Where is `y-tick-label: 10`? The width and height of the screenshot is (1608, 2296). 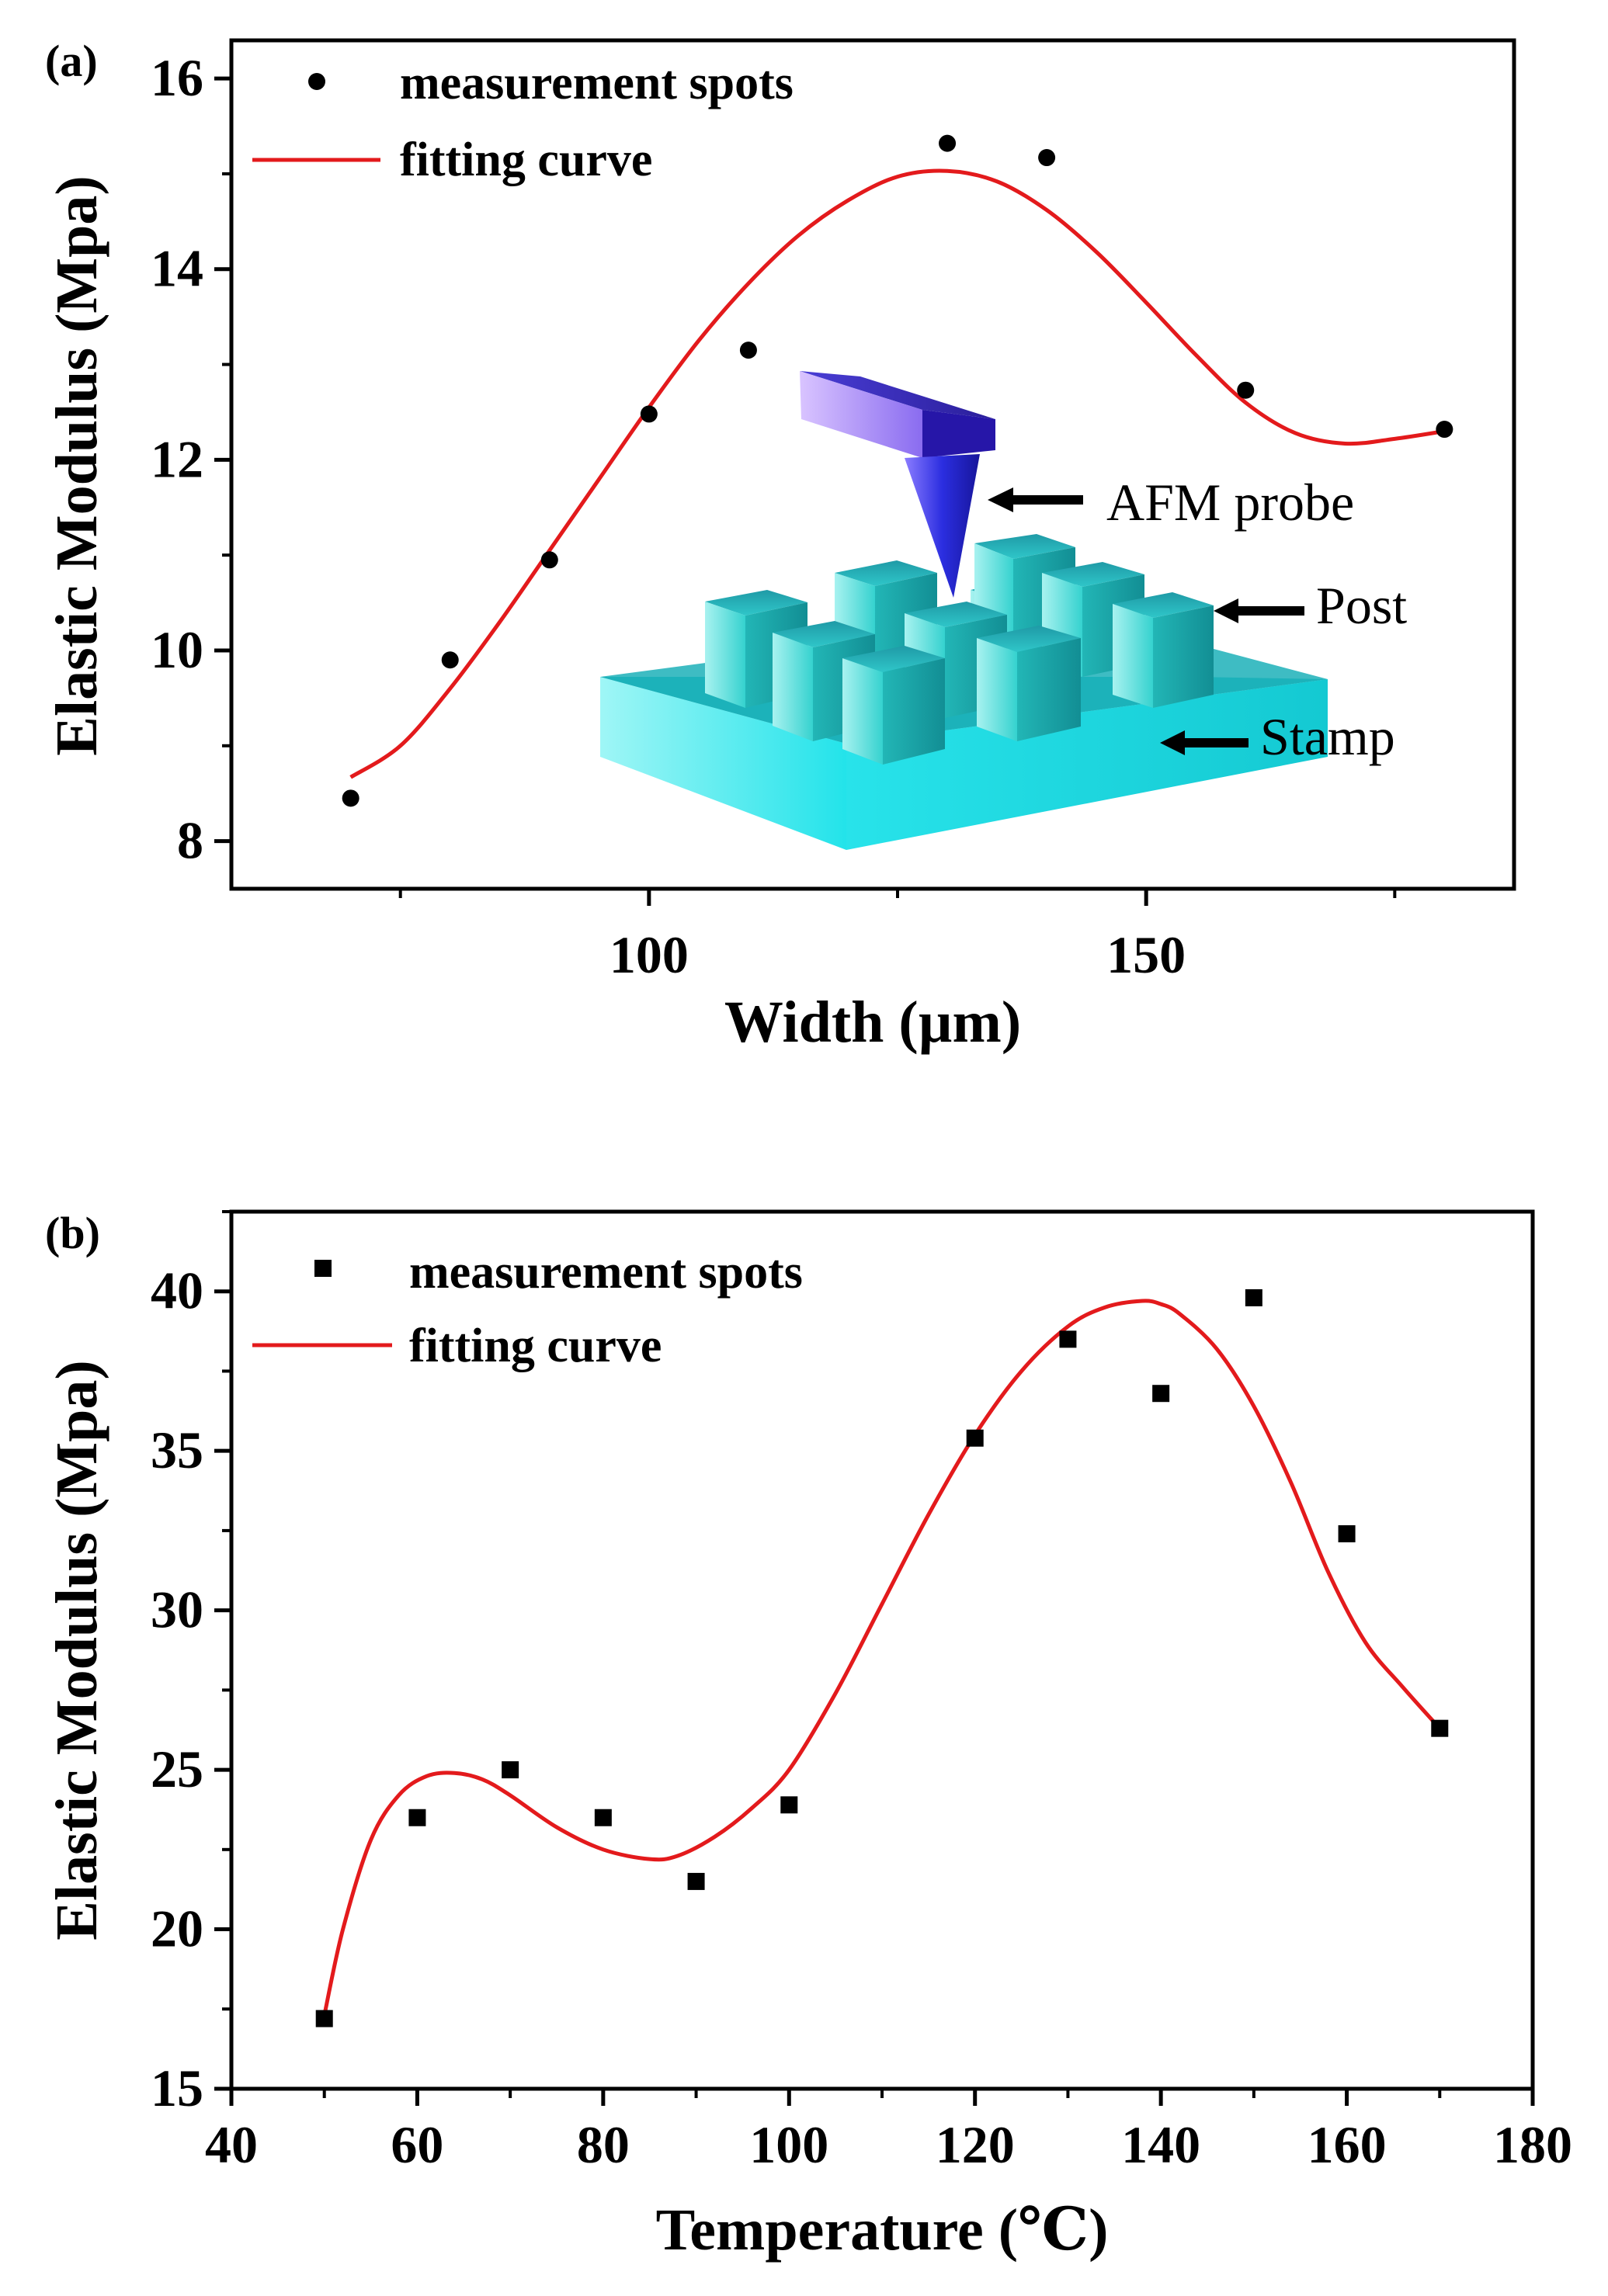
y-tick-label: 10 is located at coordinates (177, 649).